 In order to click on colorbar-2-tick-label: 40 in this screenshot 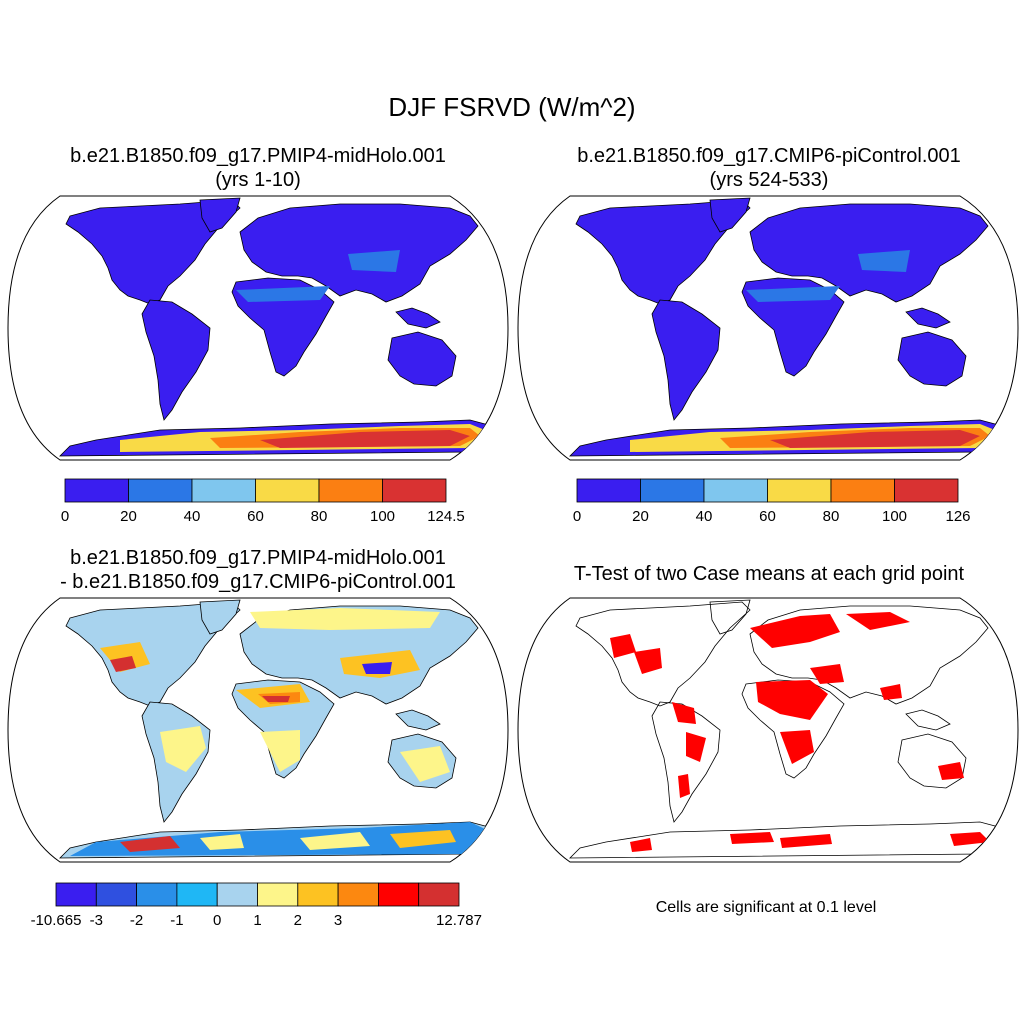, I will do `click(704, 516)`.